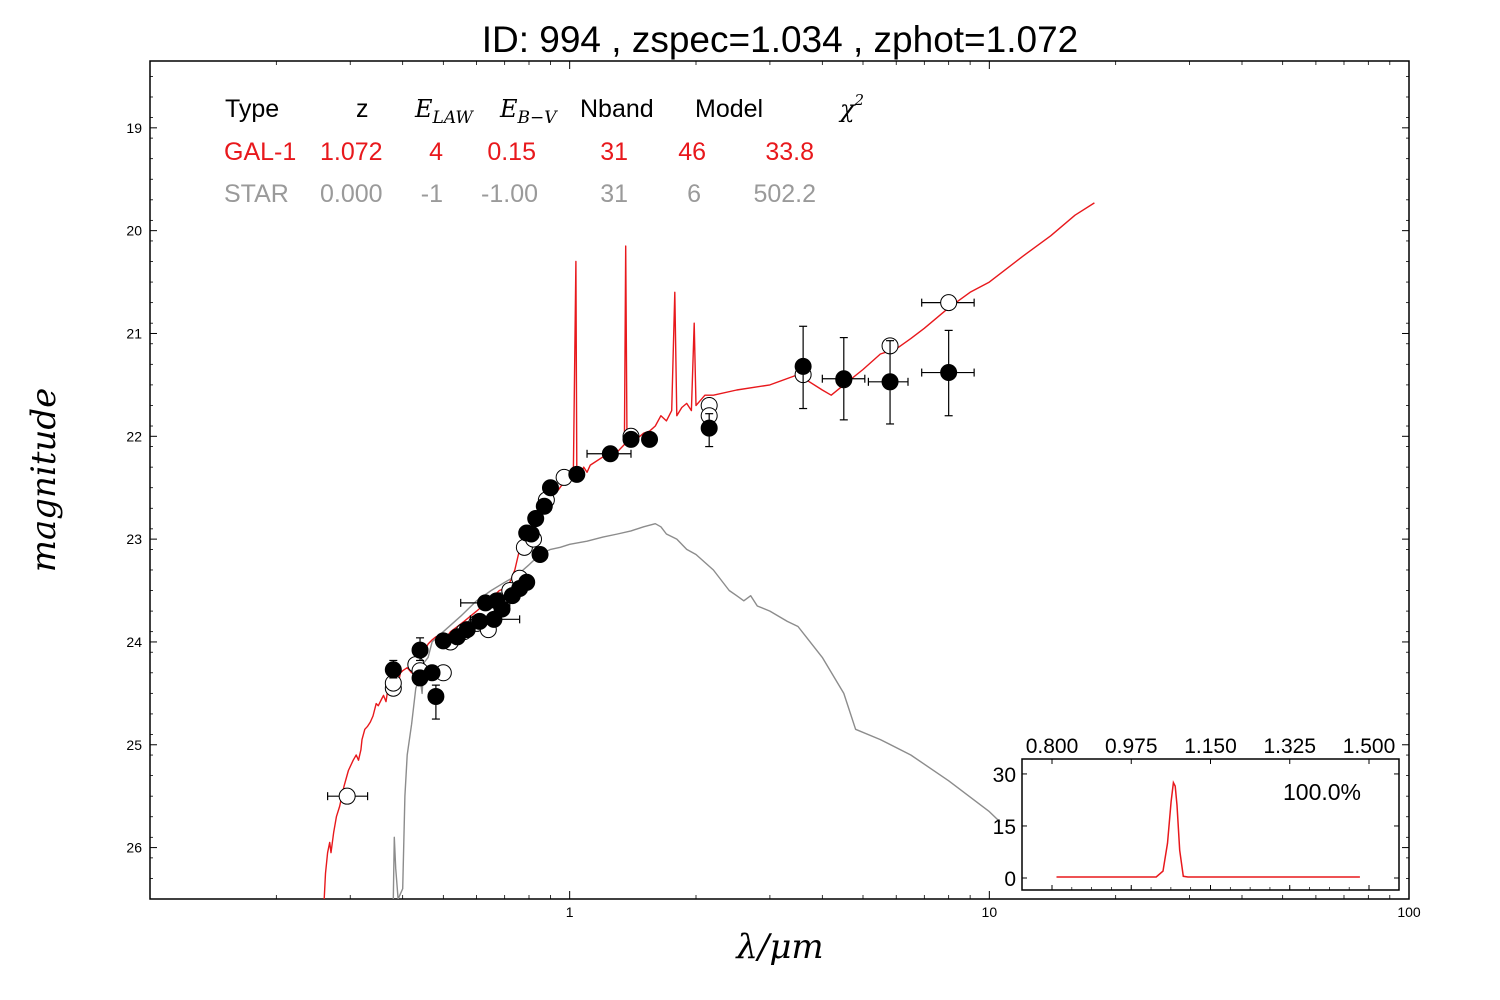  Describe the element at coordinates (134, 848) in the screenshot. I see `y-tick-label: 26` at that location.